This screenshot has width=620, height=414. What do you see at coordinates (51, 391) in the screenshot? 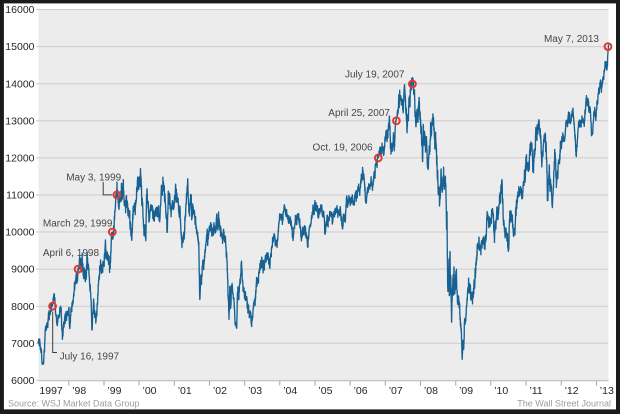
I see `svg-text: 1997` at bounding box center [51, 391].